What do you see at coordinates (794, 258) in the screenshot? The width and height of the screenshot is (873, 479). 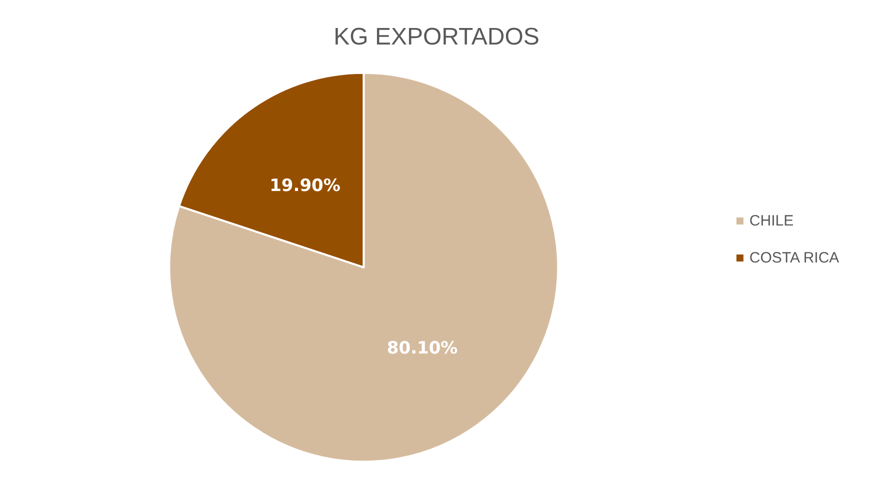 I see `legend-label: COSTA RICA` at bounding box center [794, 258].